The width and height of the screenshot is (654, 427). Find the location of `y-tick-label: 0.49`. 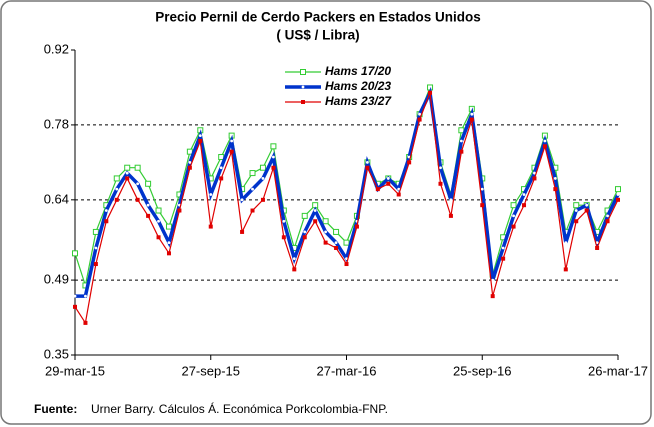

y-tick-label: 0.49 is located at coordinates (56, 279).